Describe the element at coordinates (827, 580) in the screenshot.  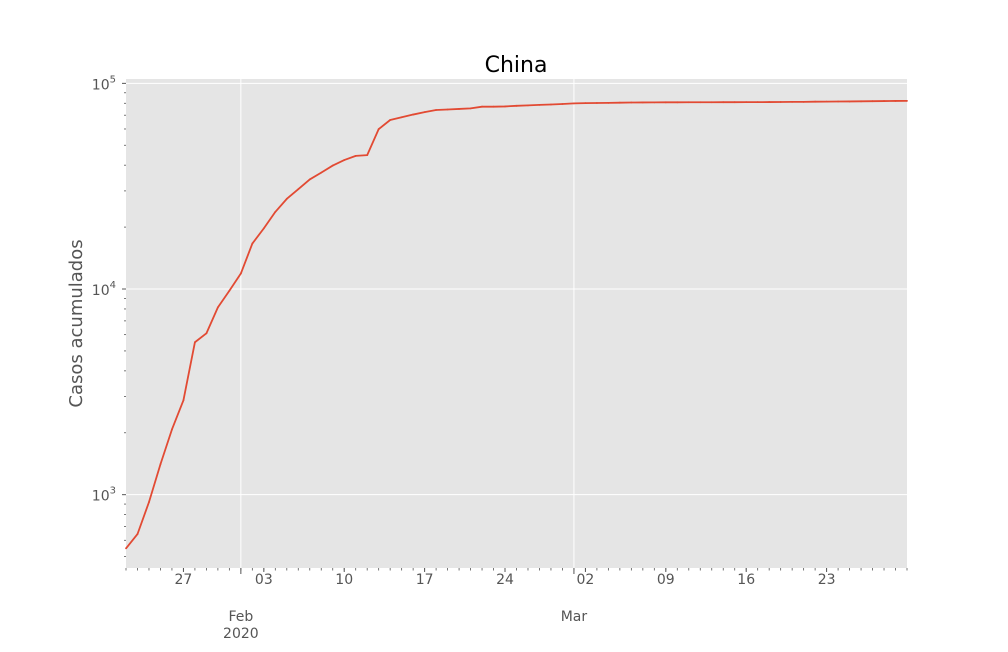
I see `x-tick-label: 23` at that location.